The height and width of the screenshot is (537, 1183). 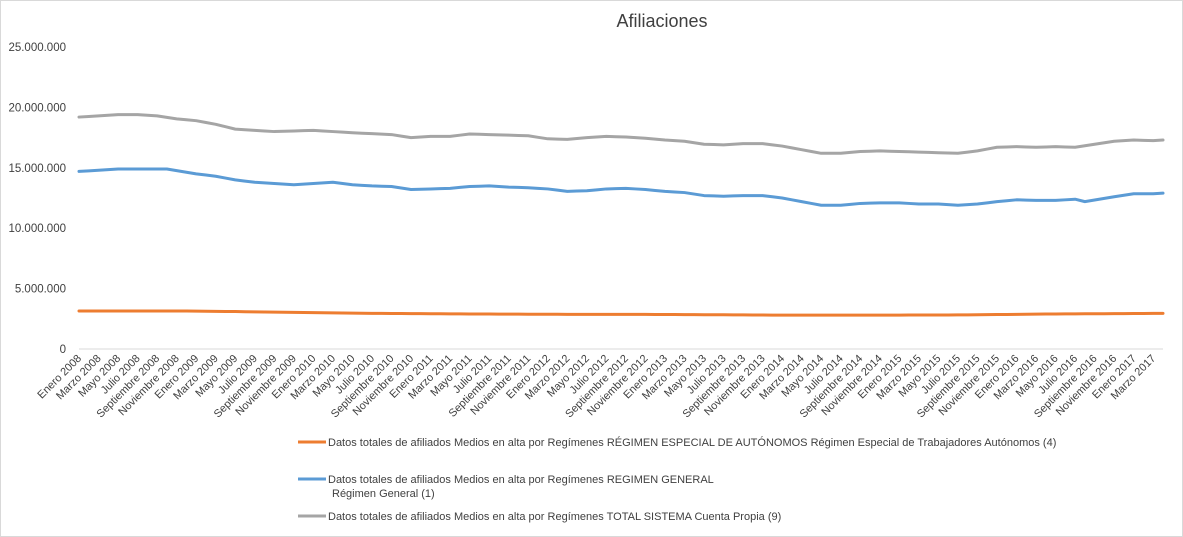 I want to click on y-tick-label: 5.000.000, so click(x=40, y=290).